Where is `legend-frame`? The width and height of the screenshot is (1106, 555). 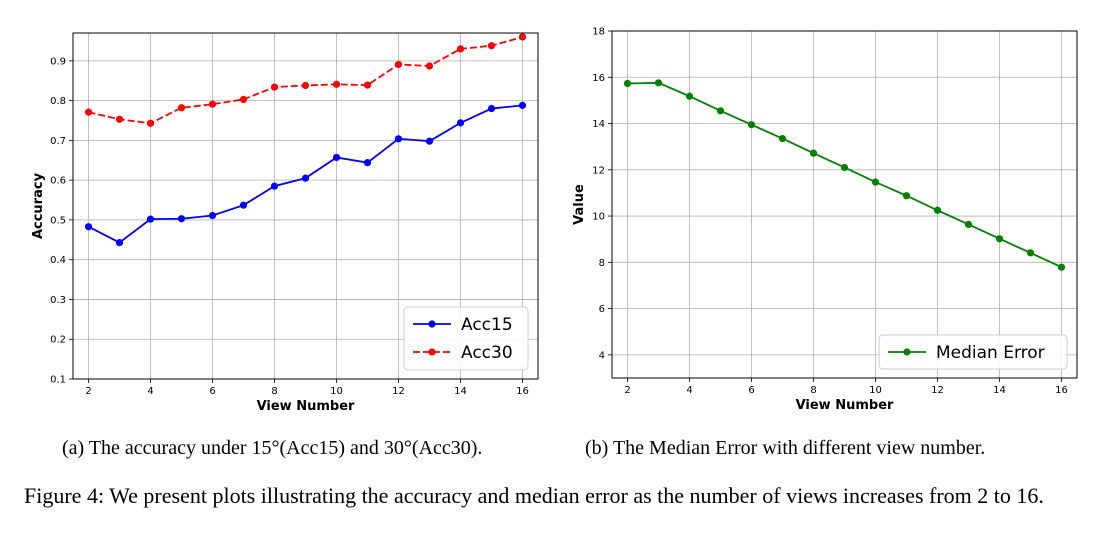
legend-frame is located at coordinates (973, 352).